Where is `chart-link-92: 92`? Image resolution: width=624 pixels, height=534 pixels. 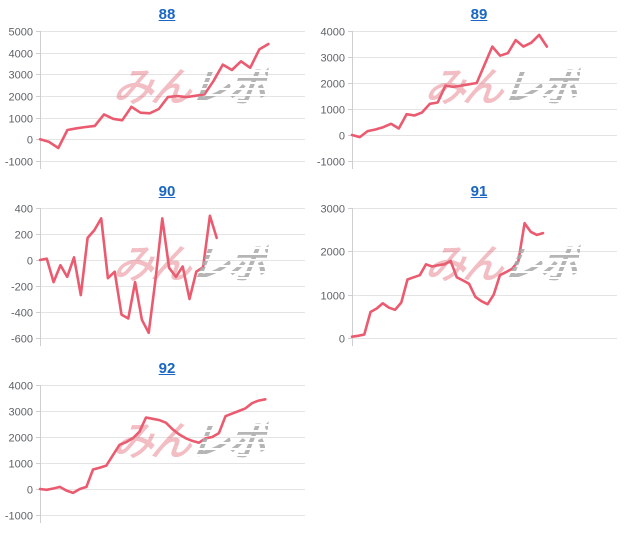 chart-link-92: 92 is located at coordinates (167, 368).